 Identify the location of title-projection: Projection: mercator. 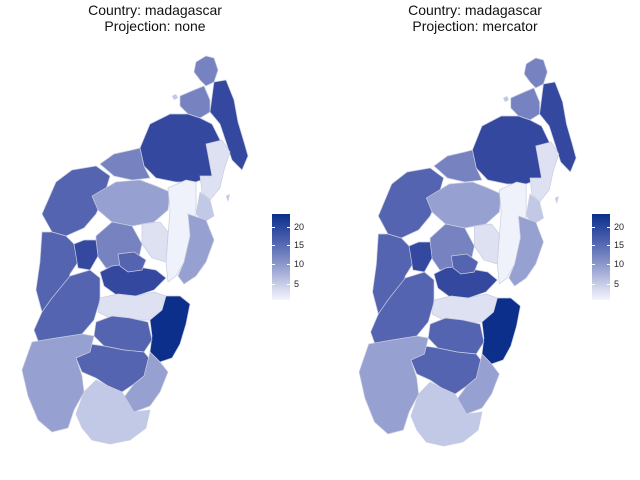
(475, 26).